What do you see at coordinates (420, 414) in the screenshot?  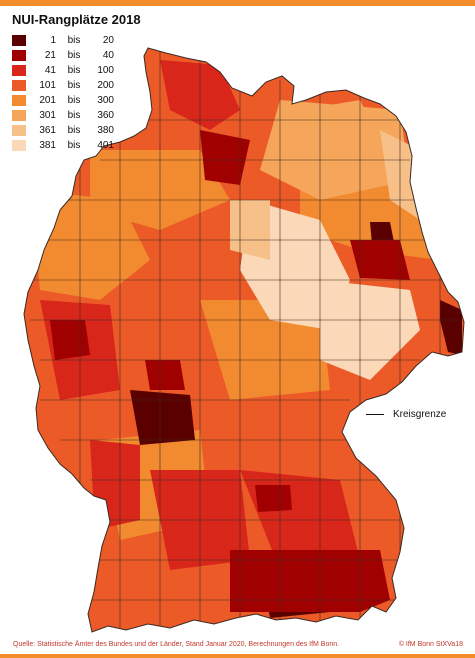 I see `boundary-legend-label: Kreisgrenze` at bounding box center [420, 414].